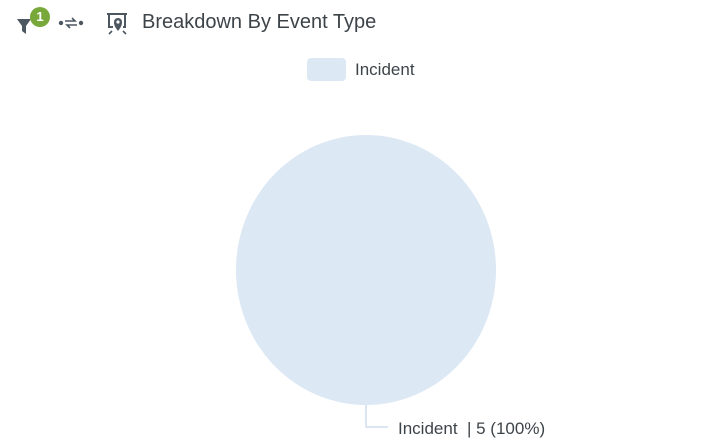 The width and height of the screenshot is (719, 444). What do you see at coordinates (326, 69) in the screenshot?
I see `legend-swatch-incident` at bounding box center [326, 69].